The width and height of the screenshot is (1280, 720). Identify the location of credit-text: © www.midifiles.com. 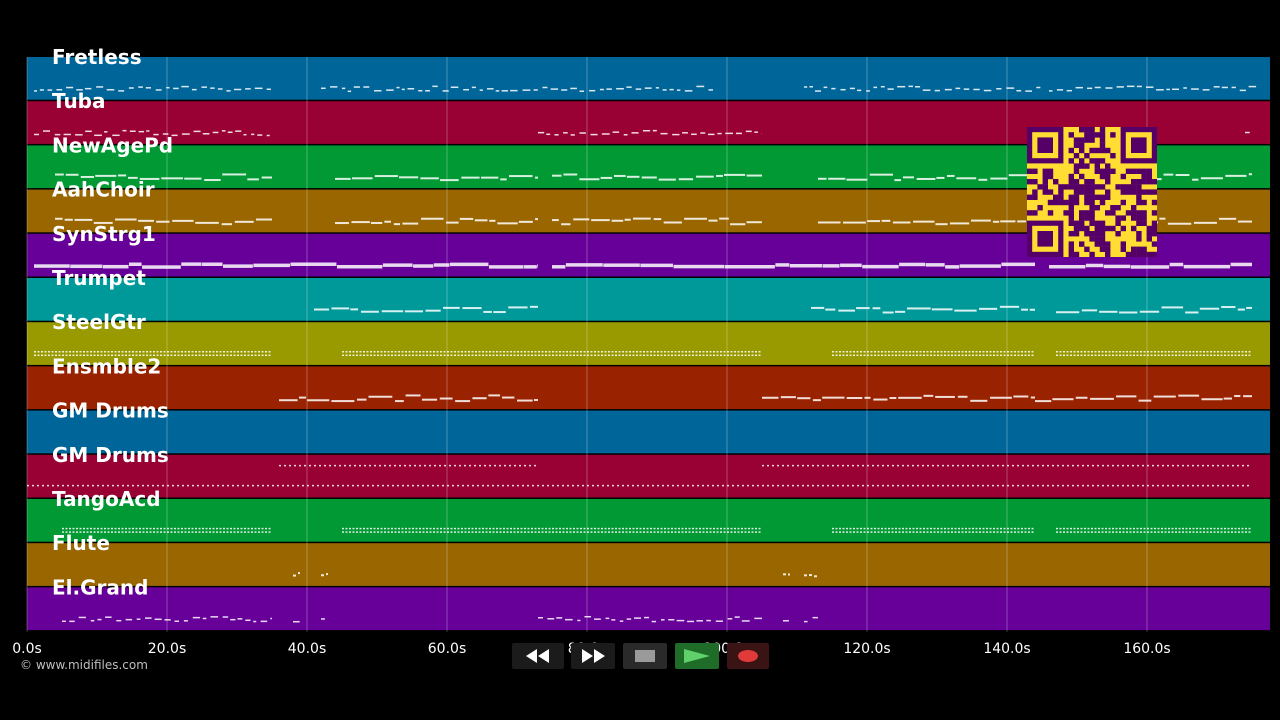
(84, 665).